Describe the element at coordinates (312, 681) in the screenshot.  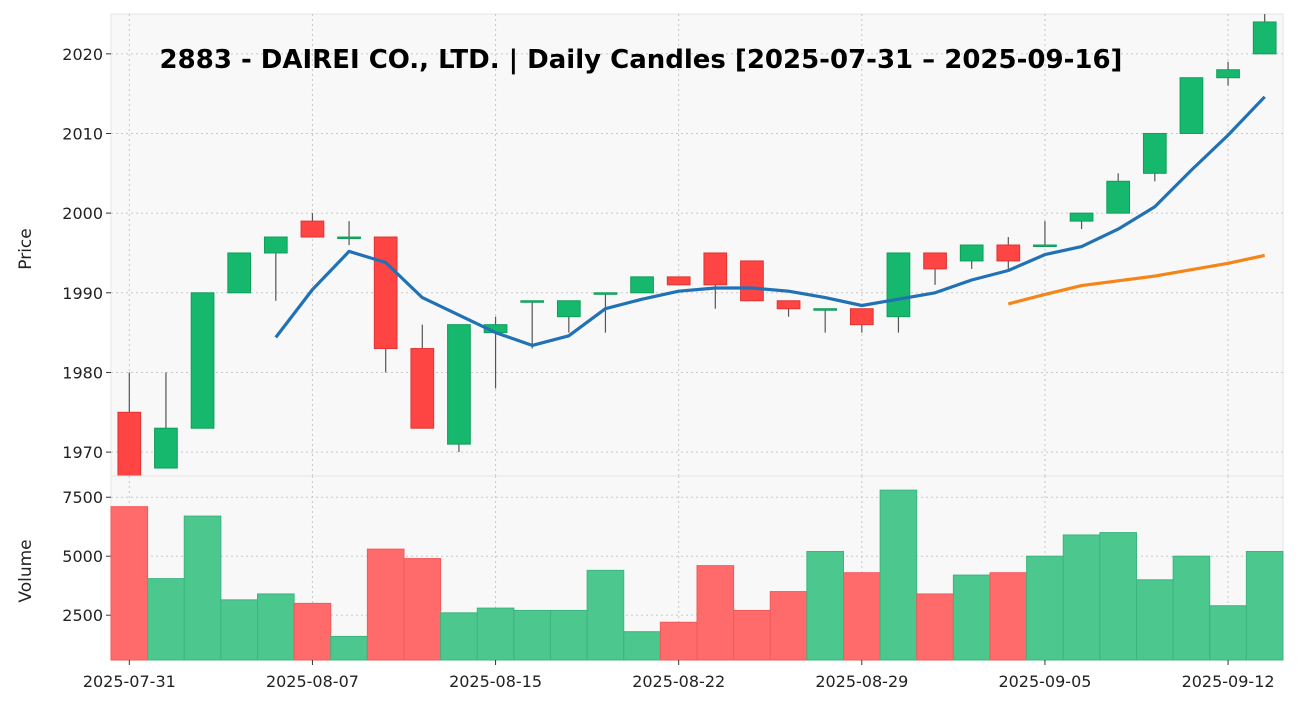
I see `x-tick-label: 2025-08-07` at that location.